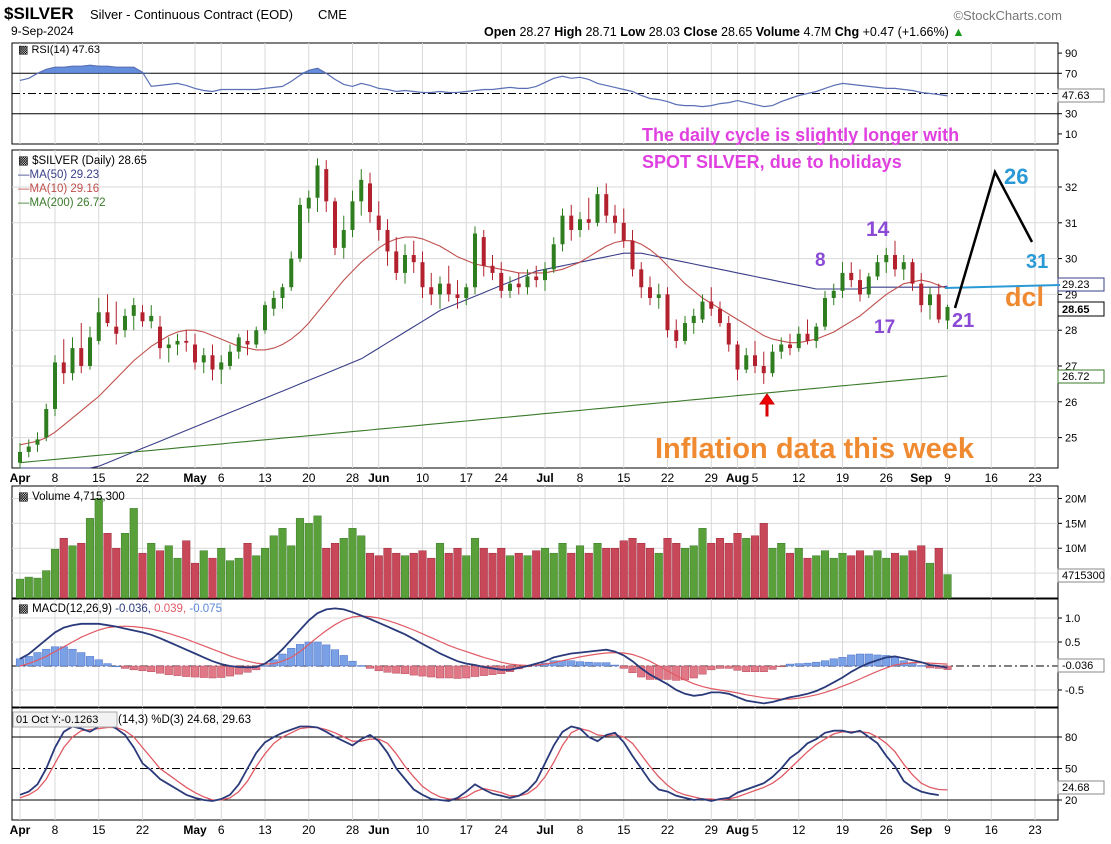 The image size is (1111, 844). I want to click on ma50-legend: —MA(50) 29.23, so click(58, 175).